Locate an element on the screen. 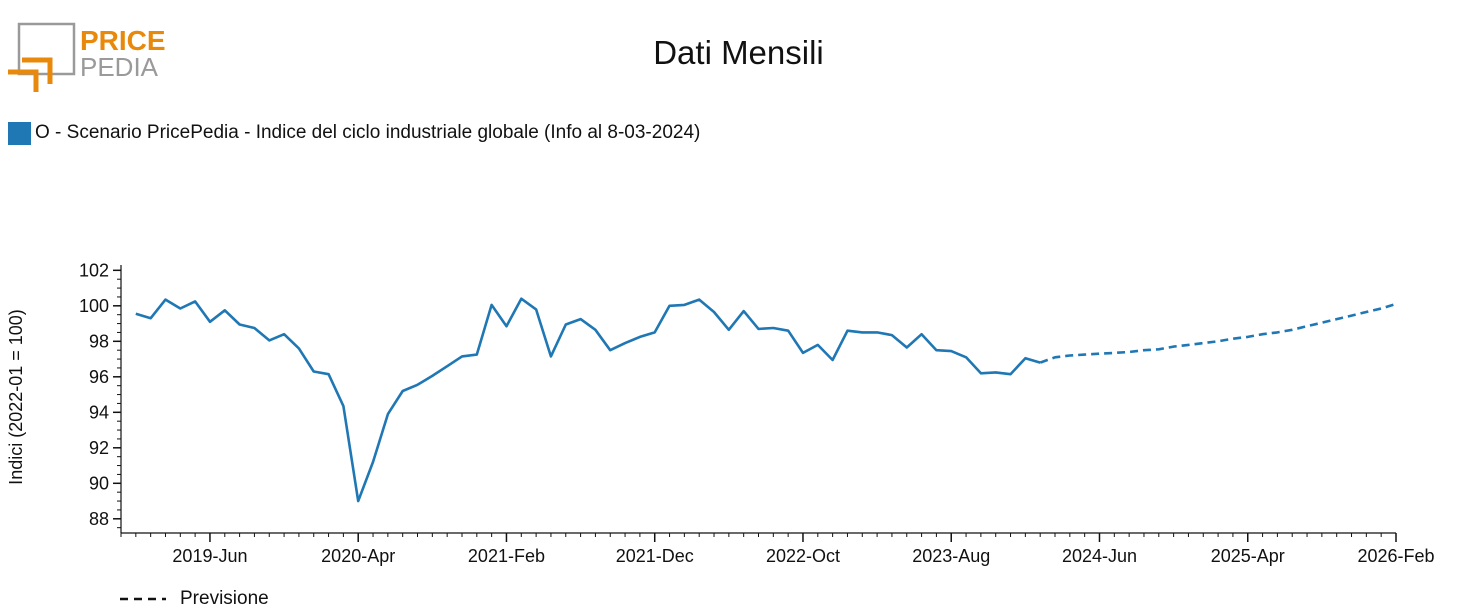  y-tick-label: 100 is located at coordinates (94, 306).